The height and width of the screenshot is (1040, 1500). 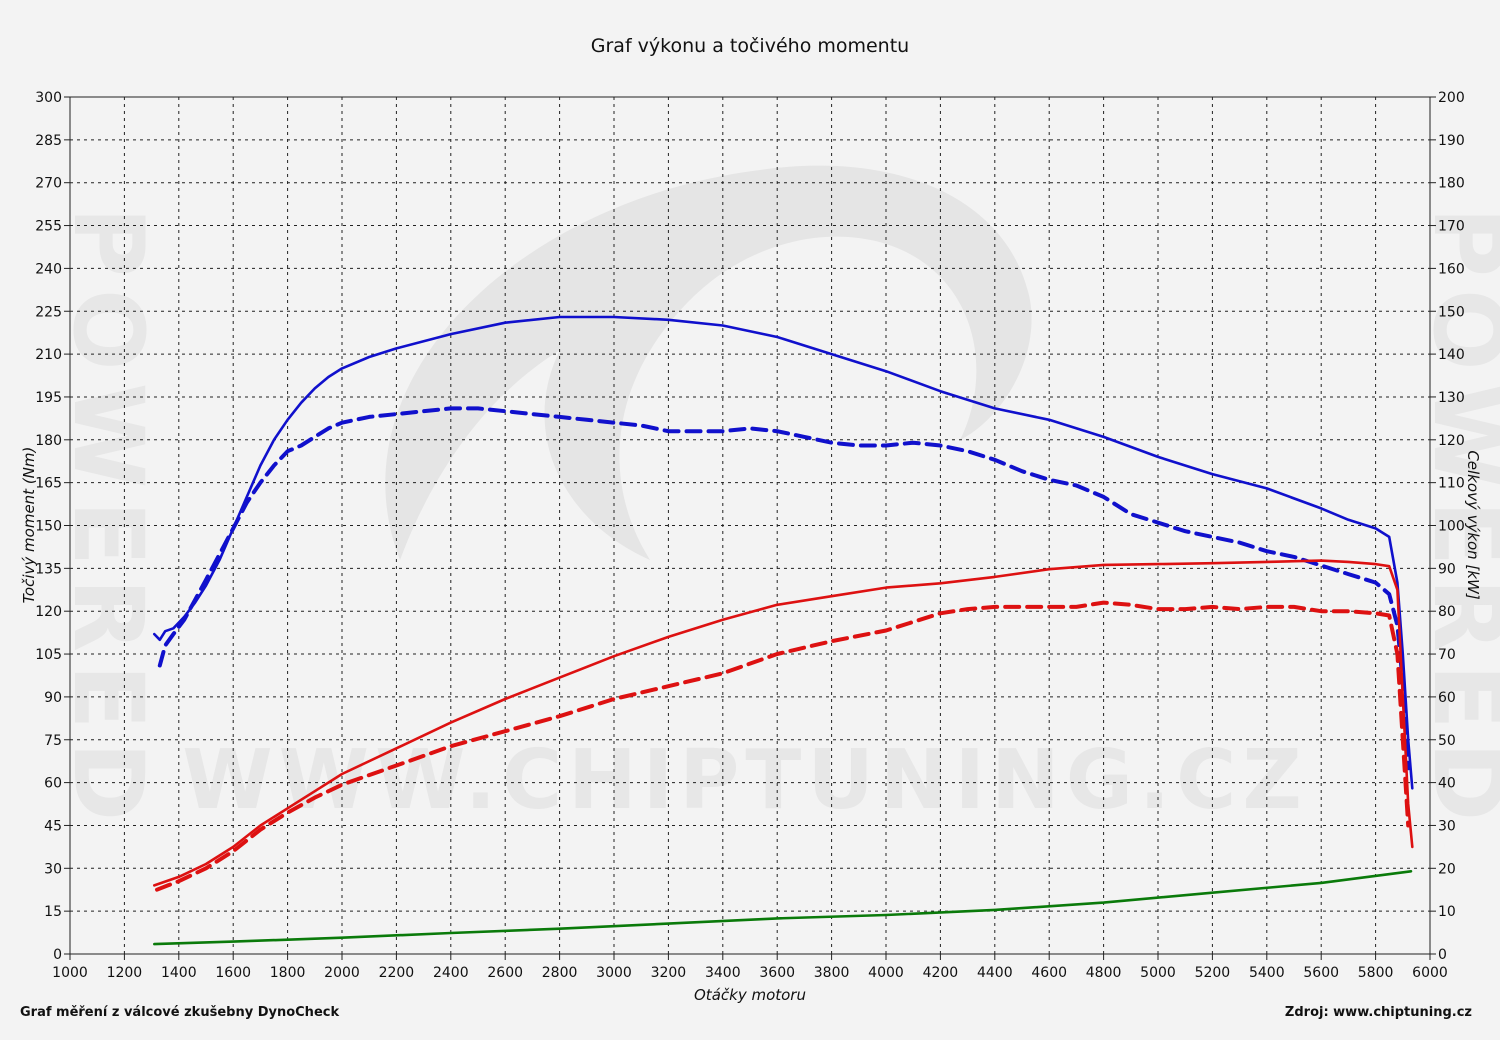 What do you see at coordinates (451, 973) in the screenshot?
I see `x-tick-label: 2400` at bounding box center [451, 973].